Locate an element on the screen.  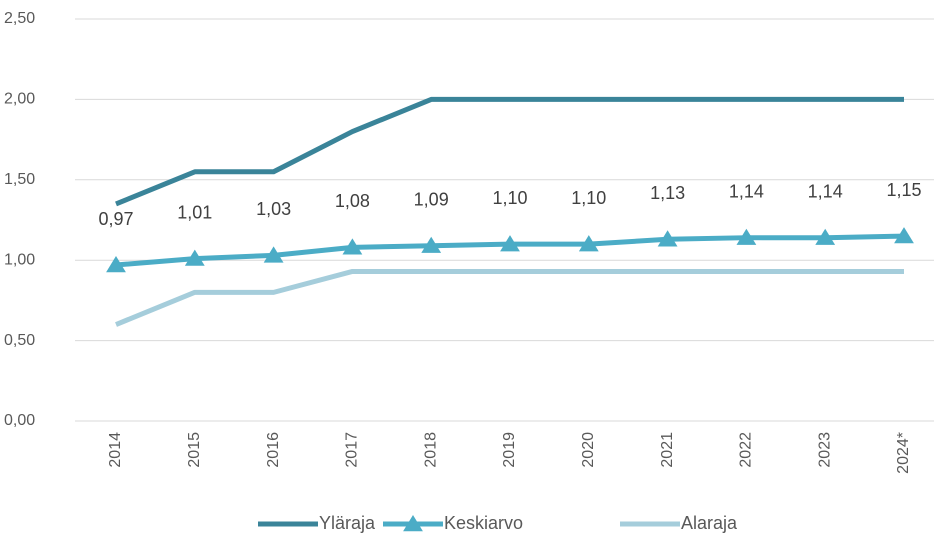
x-tick-label: 2014 is located at coordinates (115, 450).